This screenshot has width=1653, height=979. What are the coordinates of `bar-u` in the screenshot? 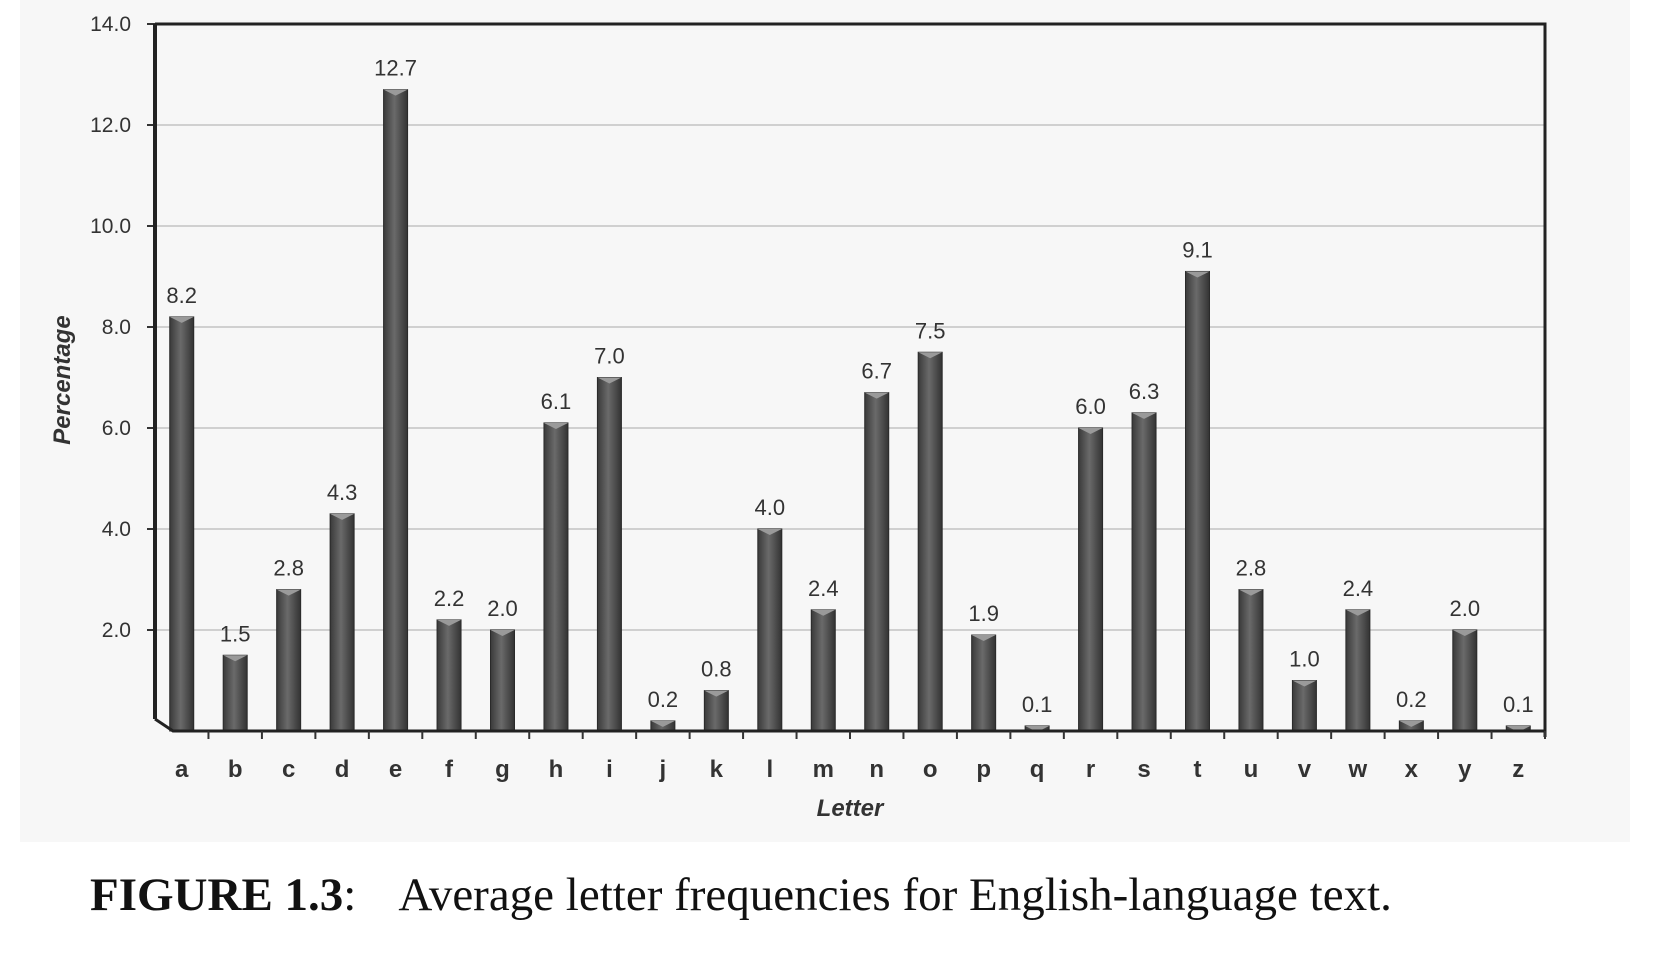 It's located at (1251, 660).